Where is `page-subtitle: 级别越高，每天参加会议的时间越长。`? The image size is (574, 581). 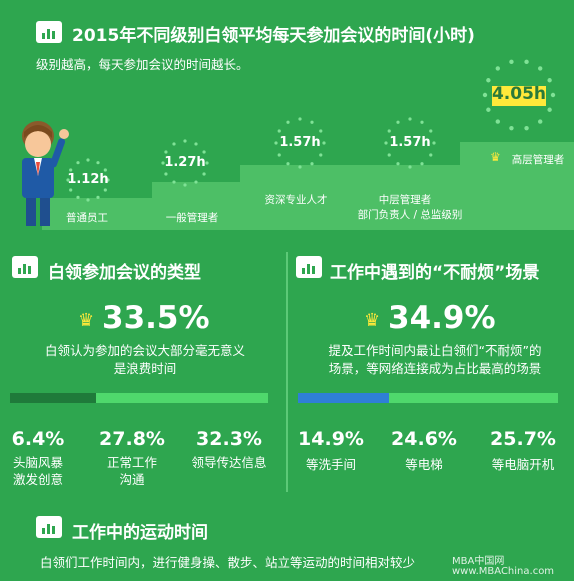
page-subtitle: 级别越高，每天参加会议的时间越长。 is located at coordinates (142, 64).